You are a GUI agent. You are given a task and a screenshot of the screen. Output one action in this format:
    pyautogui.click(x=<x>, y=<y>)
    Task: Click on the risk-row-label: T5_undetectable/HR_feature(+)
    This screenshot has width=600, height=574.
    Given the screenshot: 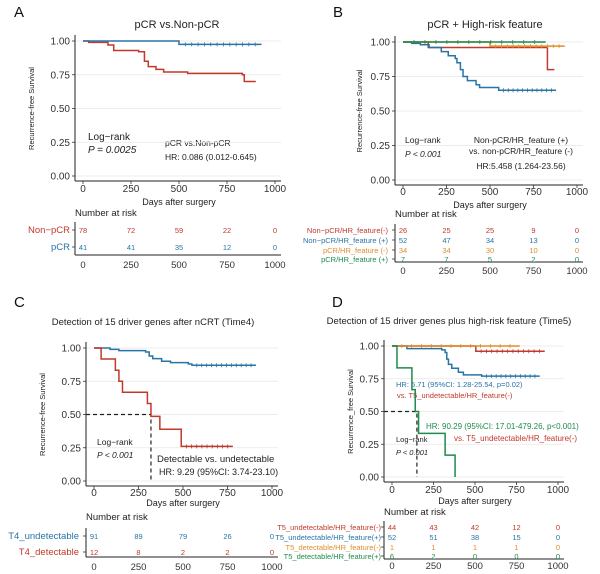 What is the action you would take?
    pyautogui.click(x=328, y=537)
    